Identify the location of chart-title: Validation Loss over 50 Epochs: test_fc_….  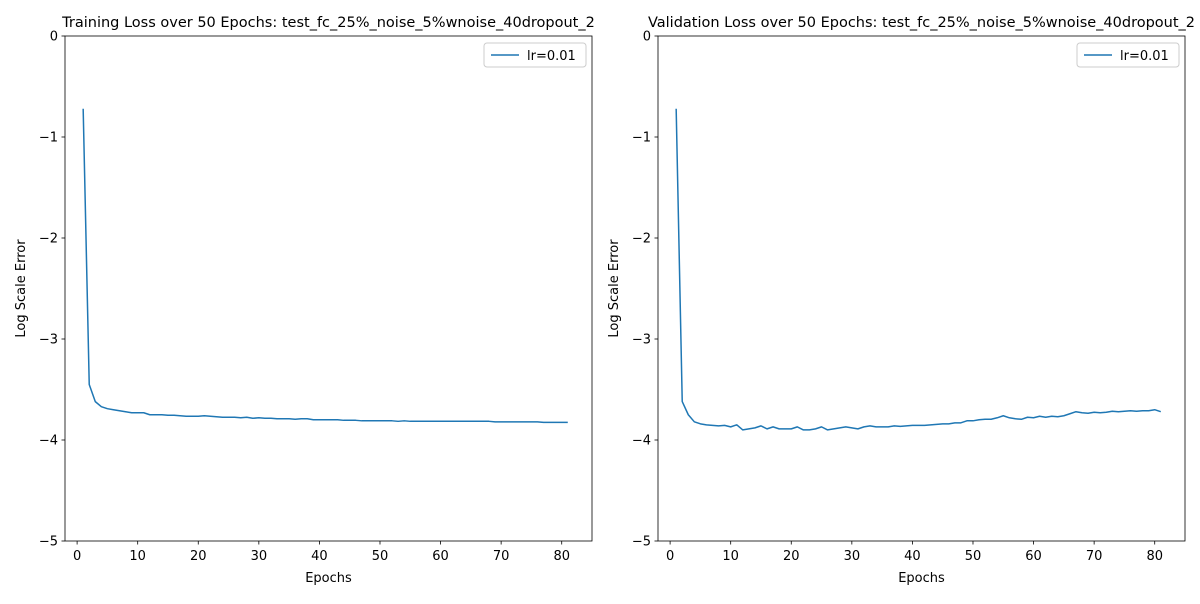
(921, 23).